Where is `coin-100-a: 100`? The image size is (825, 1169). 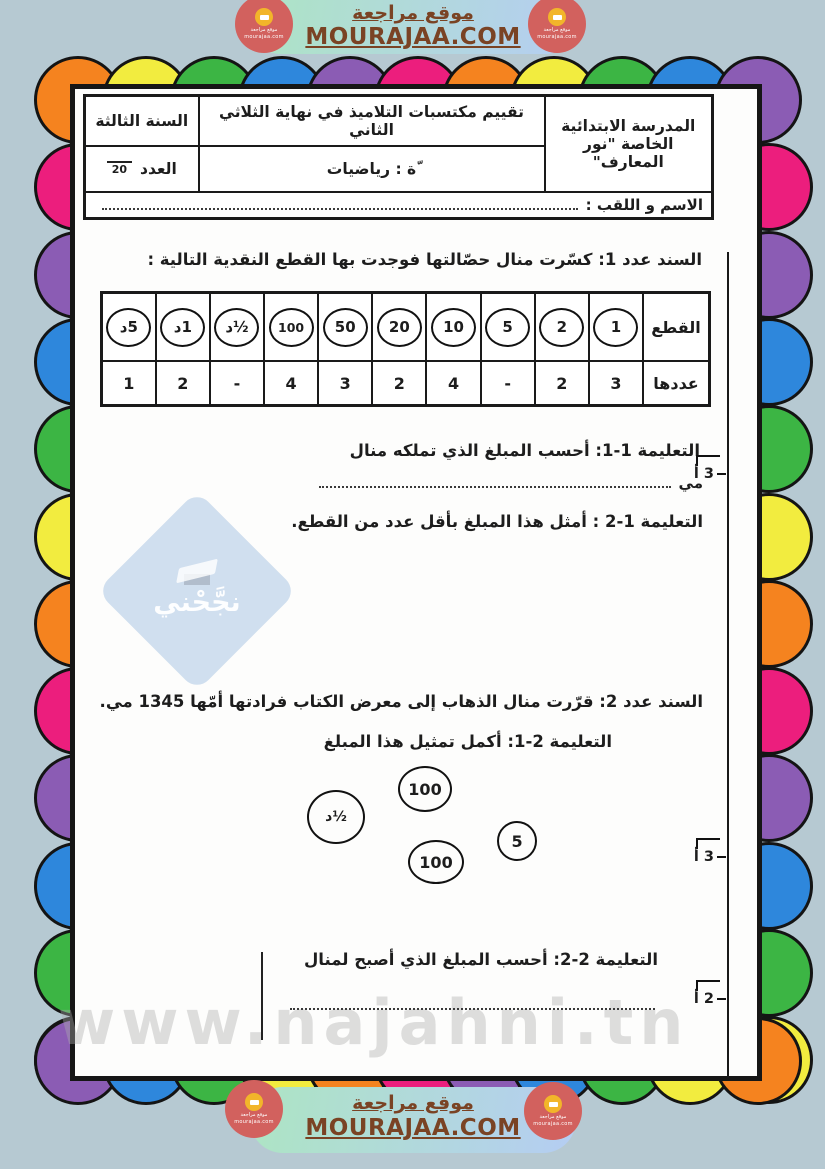
coin-100-a: 100 is located at coordinates (425, 789).